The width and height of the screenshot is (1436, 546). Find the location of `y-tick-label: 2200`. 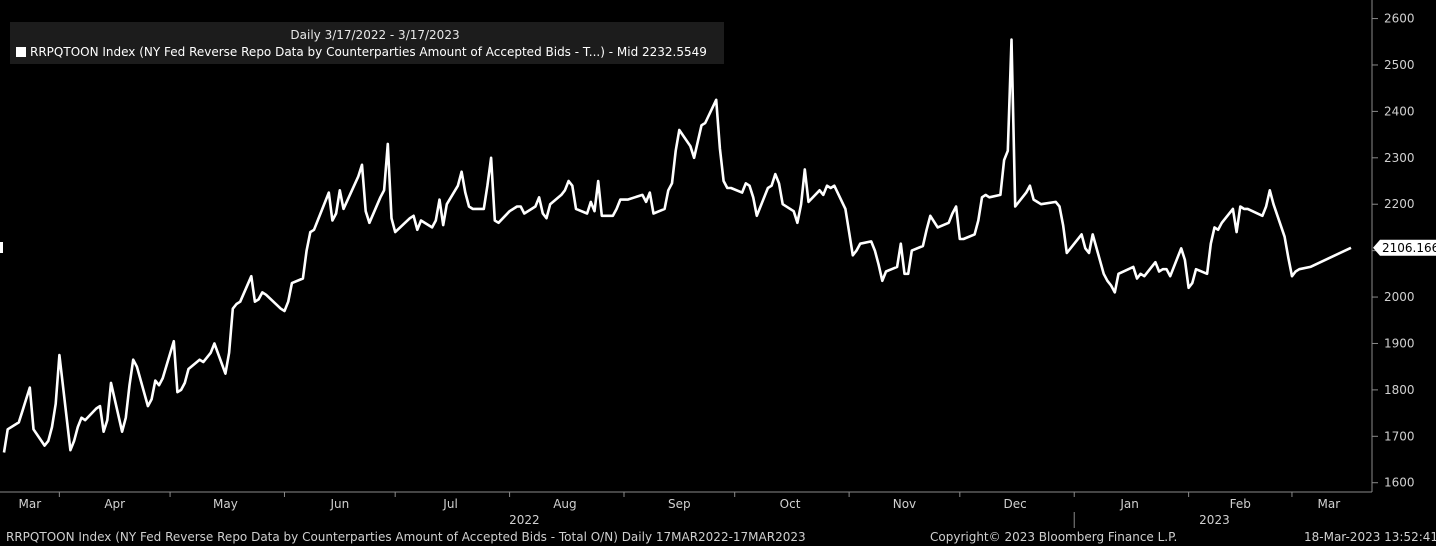

y-tick-label: 2200 is located at coordinates (1399, 204).